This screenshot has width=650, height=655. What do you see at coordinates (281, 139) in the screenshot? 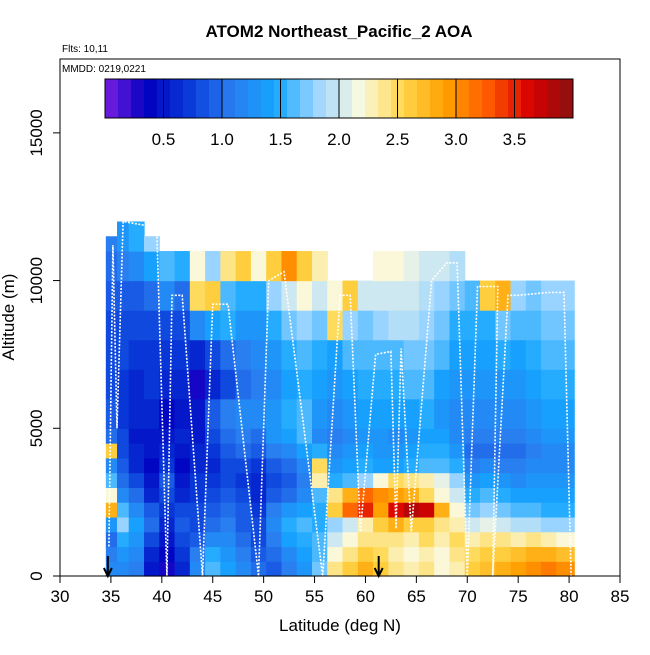
I see `colorbar-tick-label: 1.5` at bounding box center [281, 139].